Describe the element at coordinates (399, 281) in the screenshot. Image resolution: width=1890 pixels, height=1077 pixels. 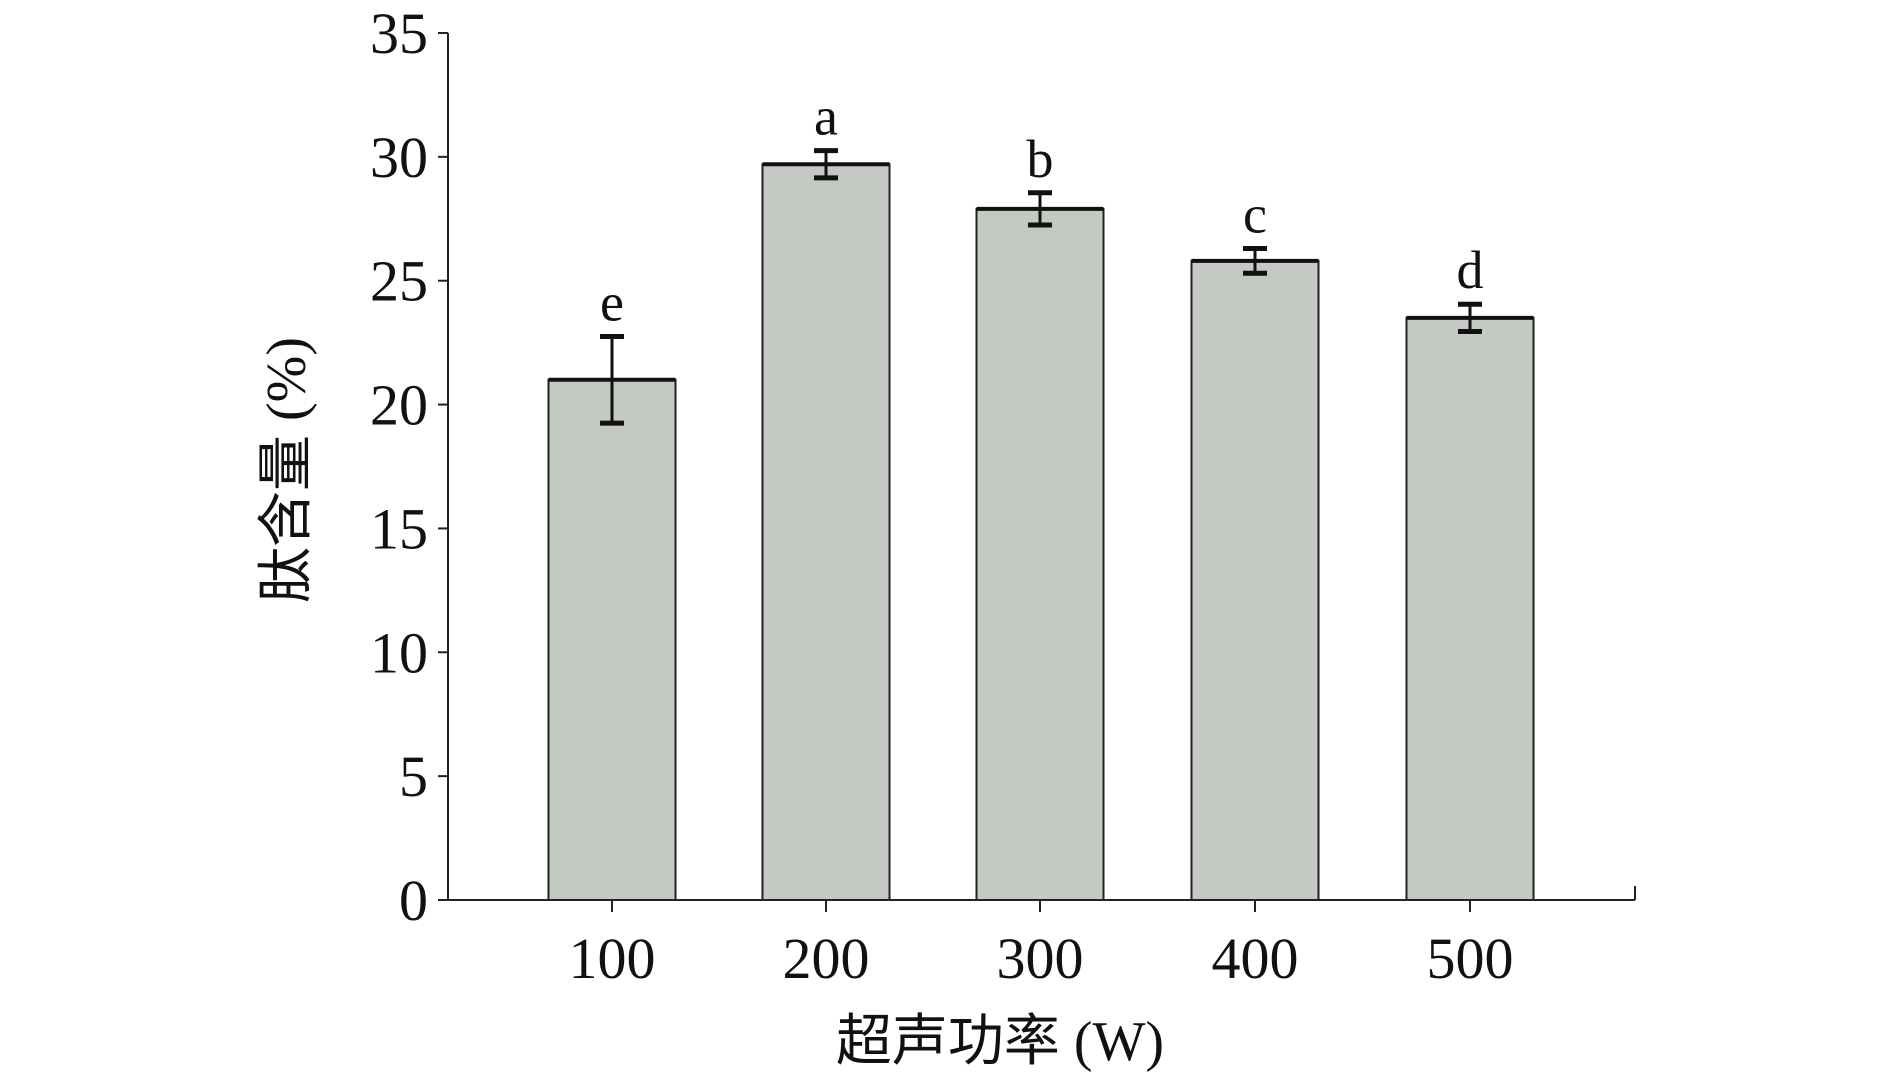
I see `y-tick-label: 25` at that location.